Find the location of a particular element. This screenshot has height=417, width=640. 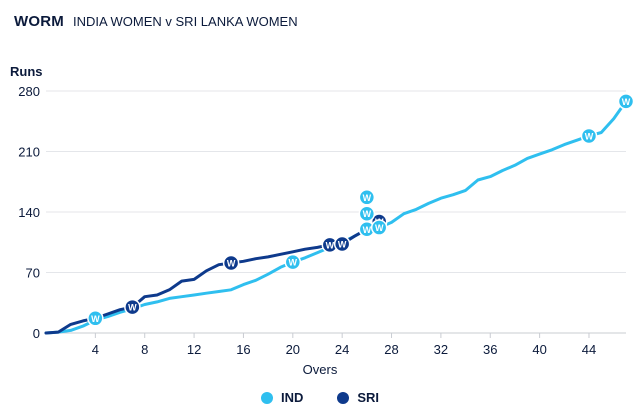

chart-header: WORM INDIA WOMEN v SRI LANKA WOMEN is located at coordinates (156, 24).